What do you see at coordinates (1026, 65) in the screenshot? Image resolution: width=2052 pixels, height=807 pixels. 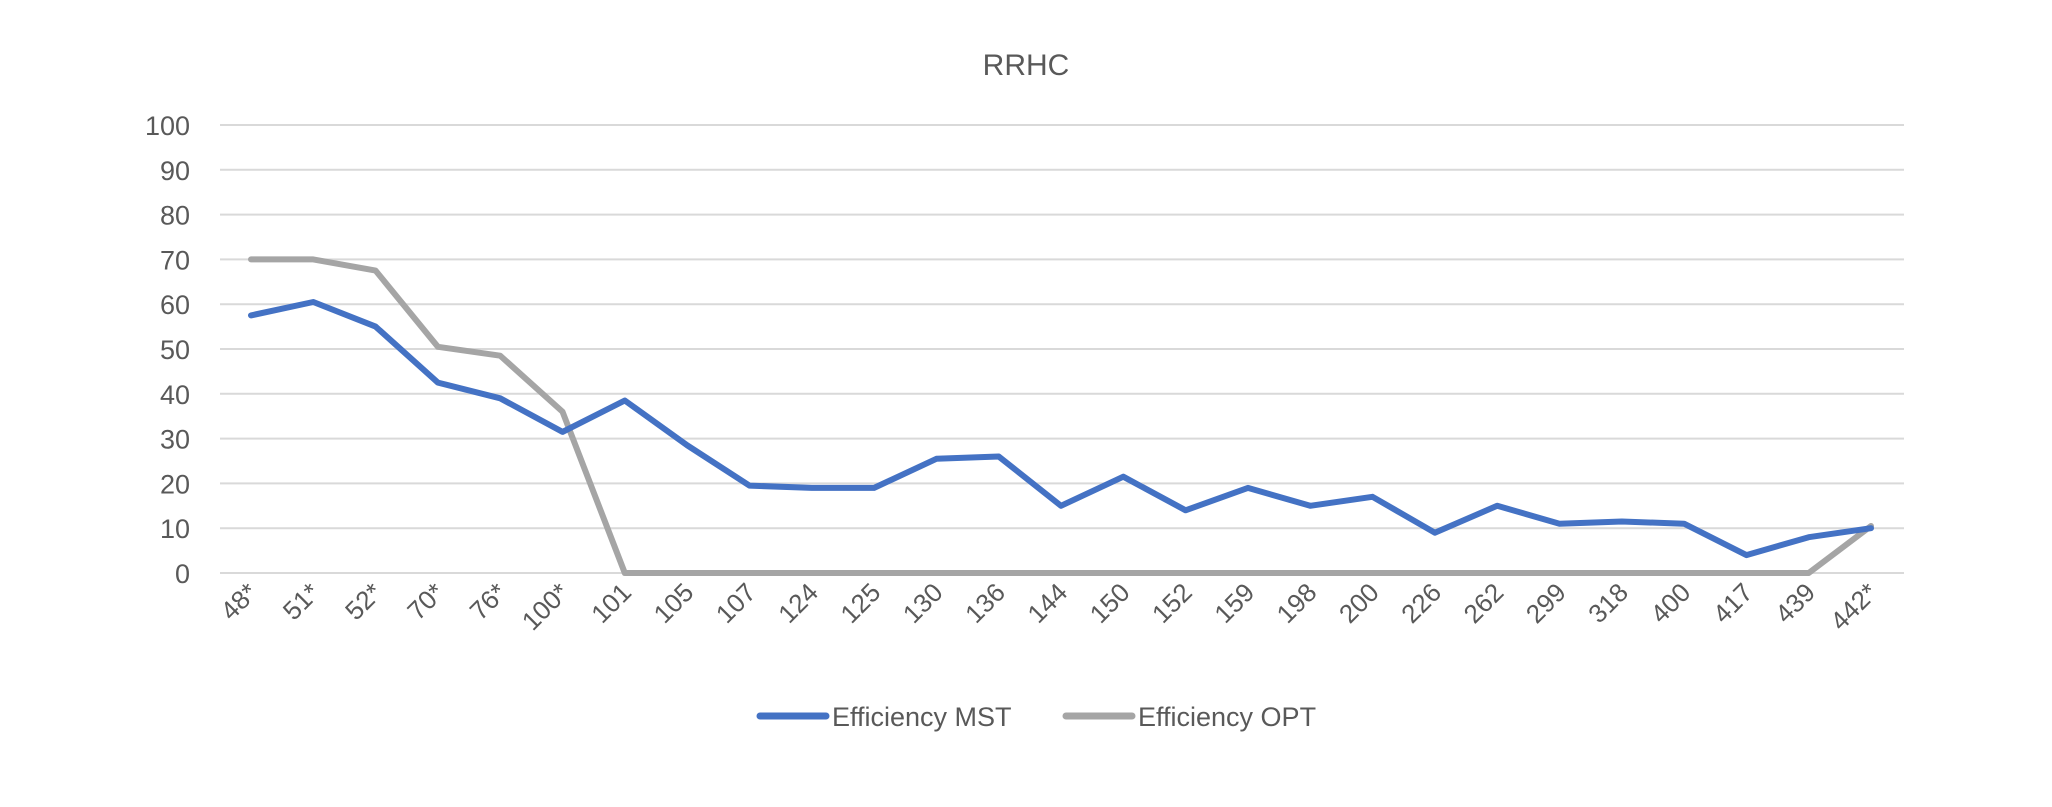 I see `chart-title: RRHC` at bounding box center [1026, 65].